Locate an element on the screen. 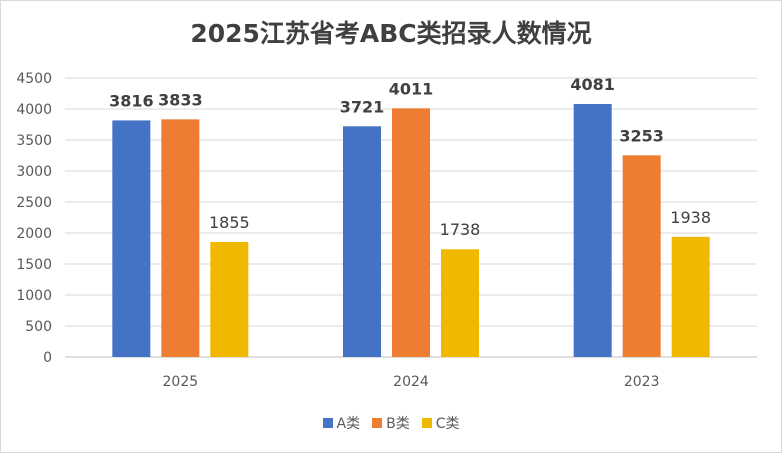 This screenshot has height=453, width=782. chart-title: 2025江苏省考ABC类招录人数情况 is located at coordinates (391, 33).